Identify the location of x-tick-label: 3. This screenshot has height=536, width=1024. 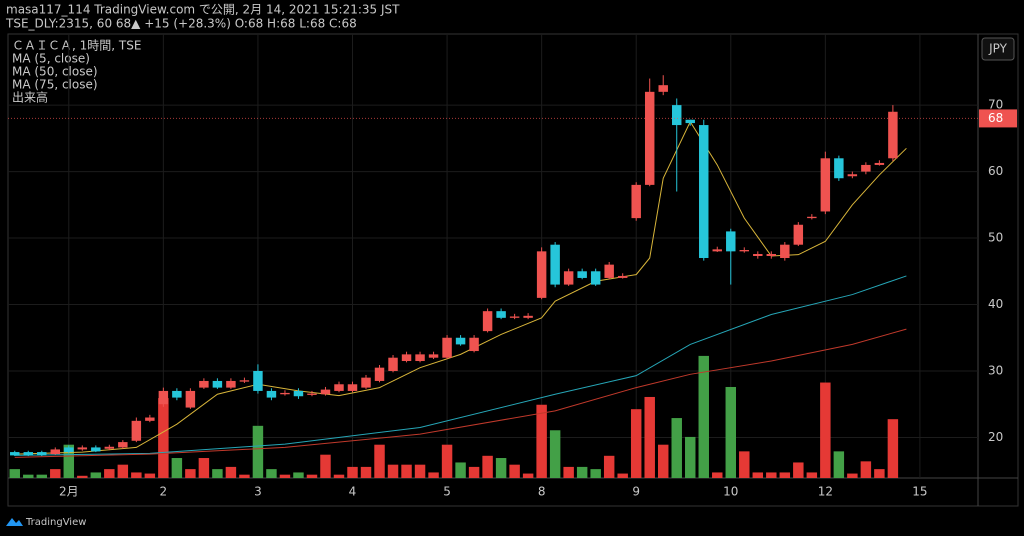
(258, 492).